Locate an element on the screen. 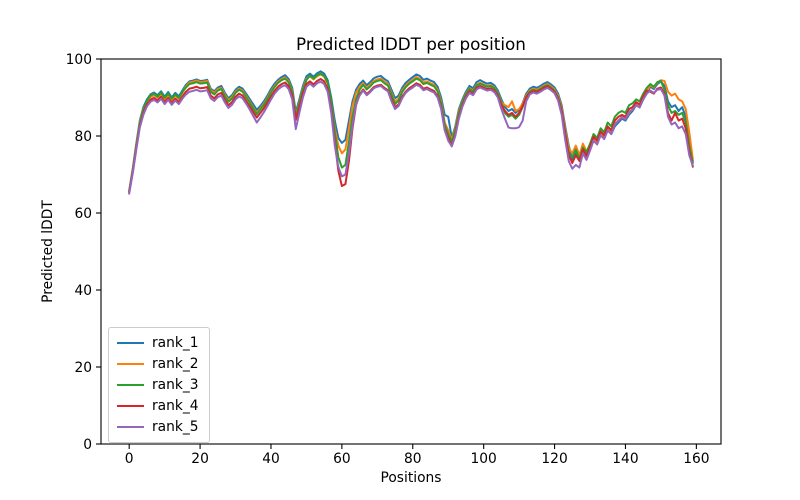 This screenshot has width=800, height=500. chart-title: Predicted lDDT per position is located at coordinates (411, 44).